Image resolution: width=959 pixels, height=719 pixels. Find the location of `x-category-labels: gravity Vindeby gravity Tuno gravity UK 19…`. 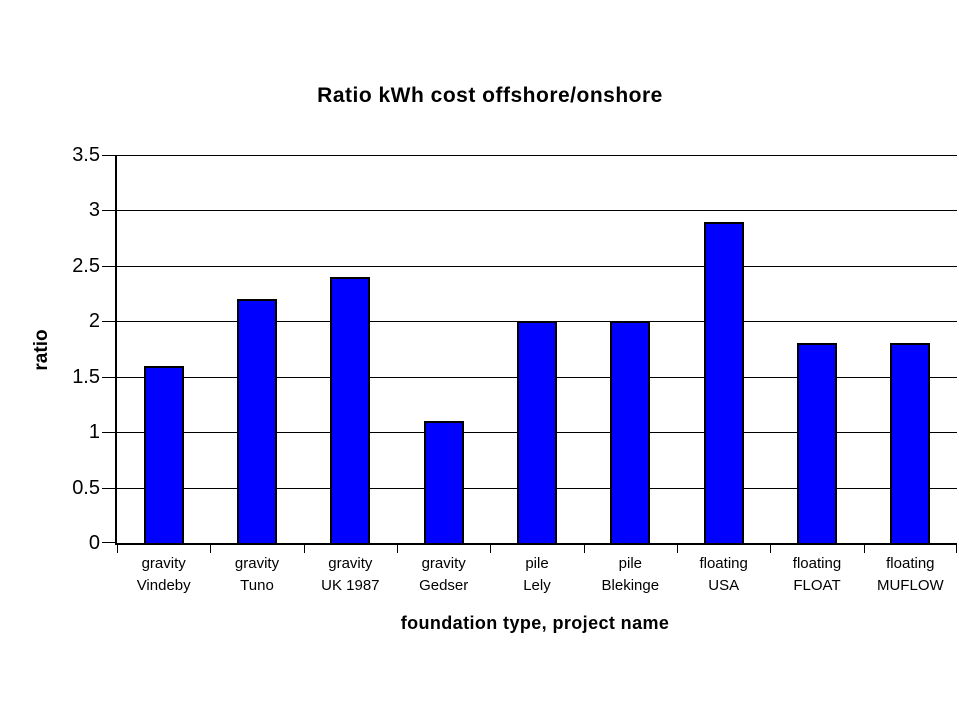

x-category-labels: gravity Vindeby gravity Tuno gravity UK 19… is located at coordinates (537, 575).